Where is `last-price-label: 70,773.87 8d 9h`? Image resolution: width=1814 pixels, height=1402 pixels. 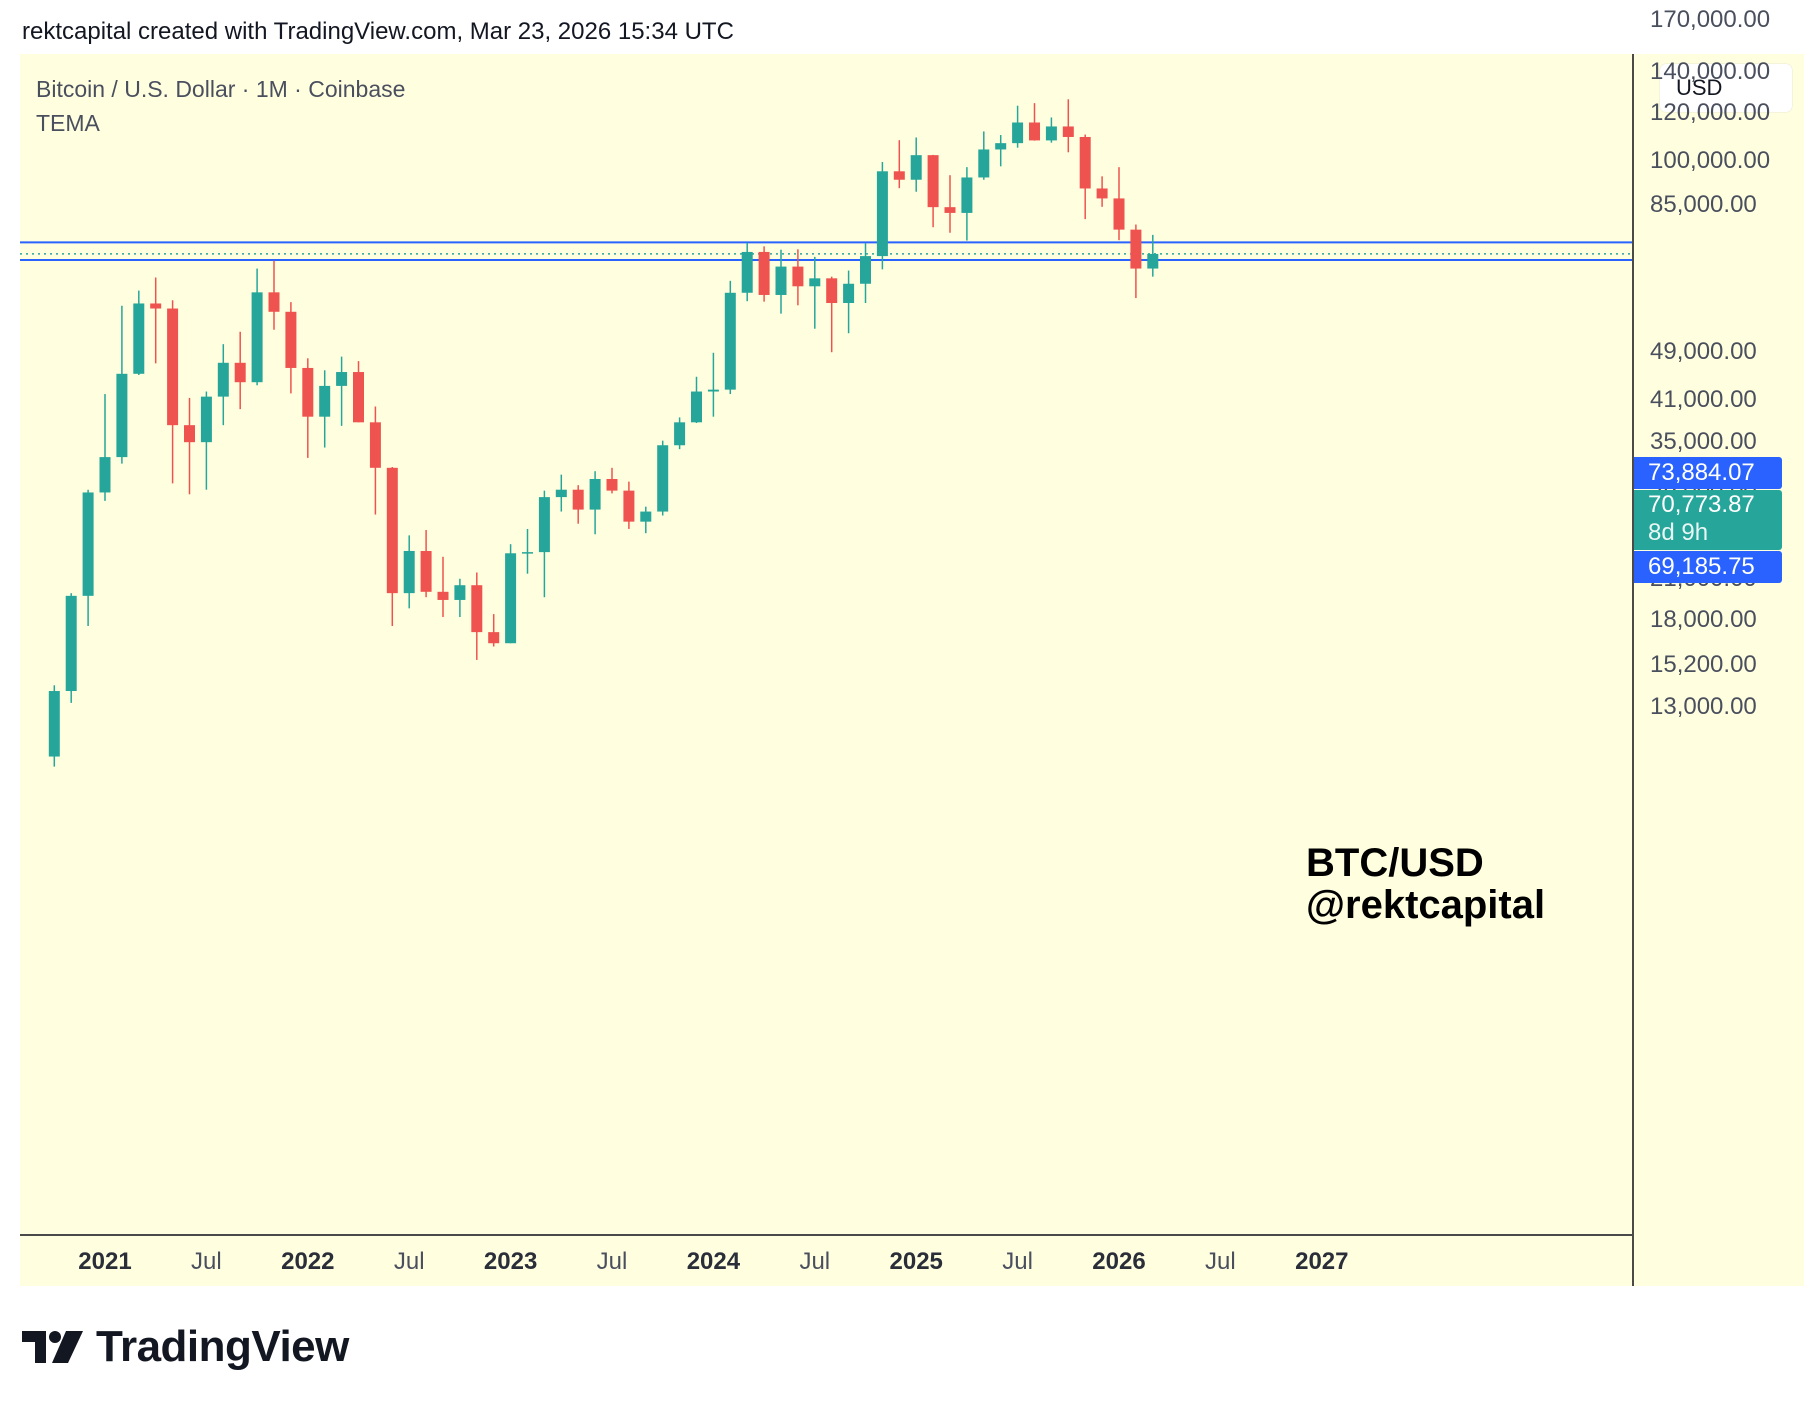 last-price-label: 70,773.87 8d 9h is located at coordinates (1708, 520).